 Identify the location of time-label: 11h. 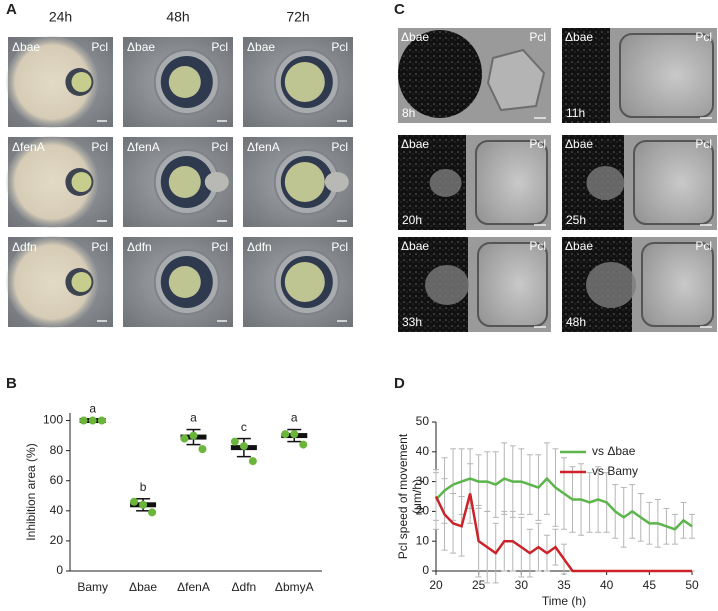
(575, 113).